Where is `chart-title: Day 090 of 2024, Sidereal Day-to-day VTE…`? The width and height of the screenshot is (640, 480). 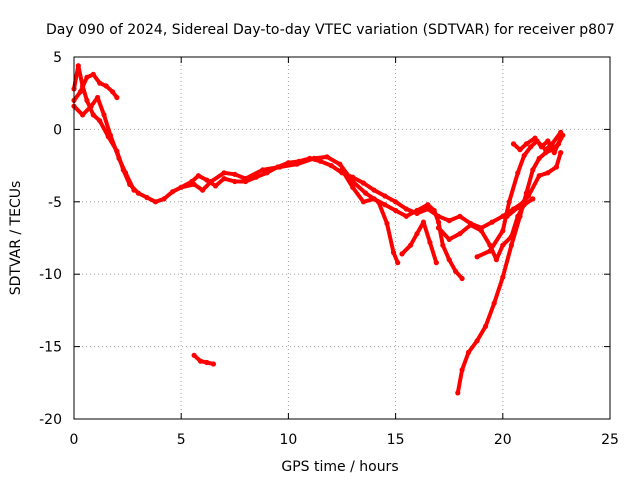 chart-title: Day 090 of 2024, Sidereal Day-to-day VTE… is located at coordinates (330, 30).